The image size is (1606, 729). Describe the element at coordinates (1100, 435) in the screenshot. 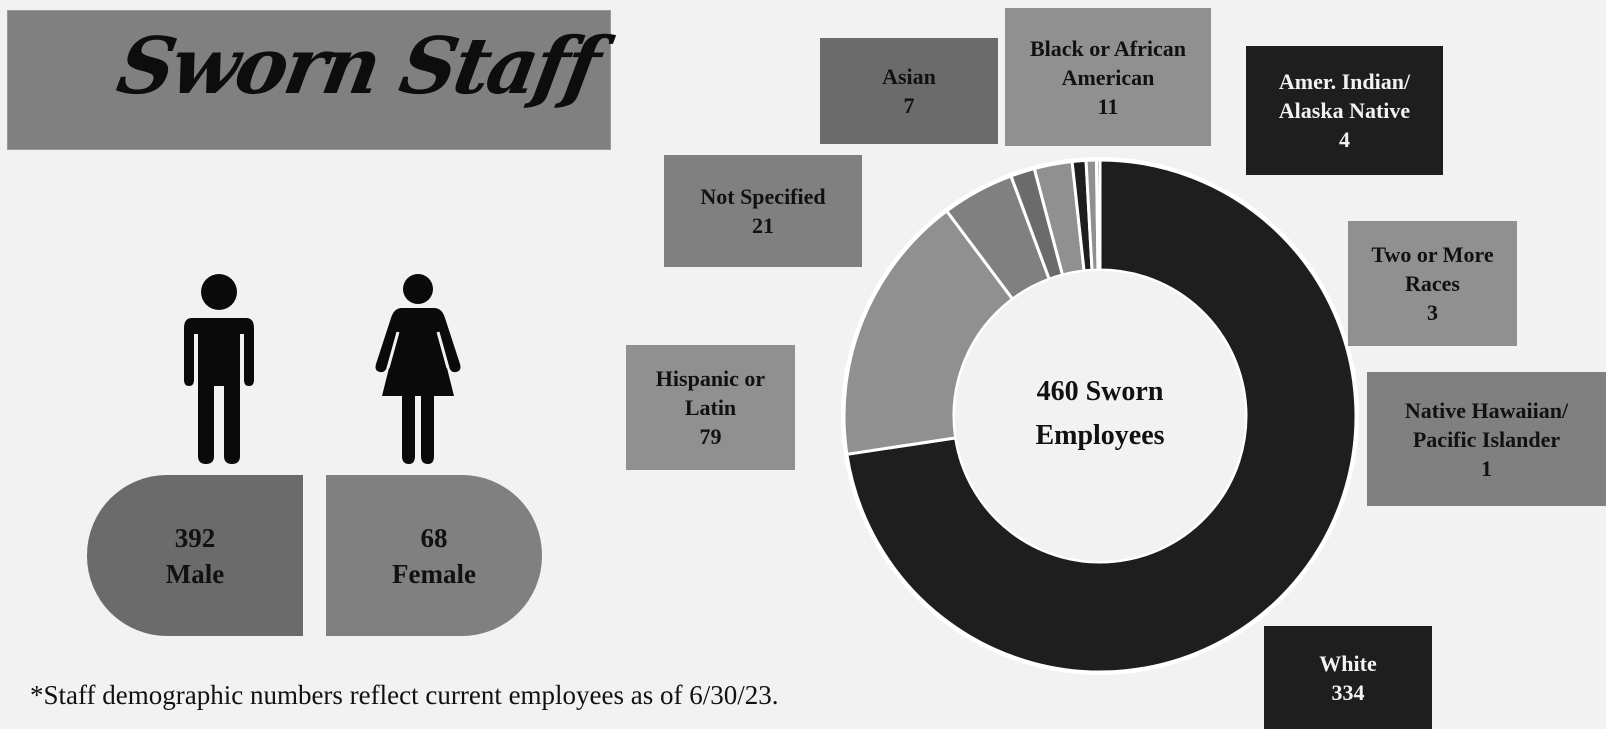

I see `donut-center-line2: Employees` at that location.